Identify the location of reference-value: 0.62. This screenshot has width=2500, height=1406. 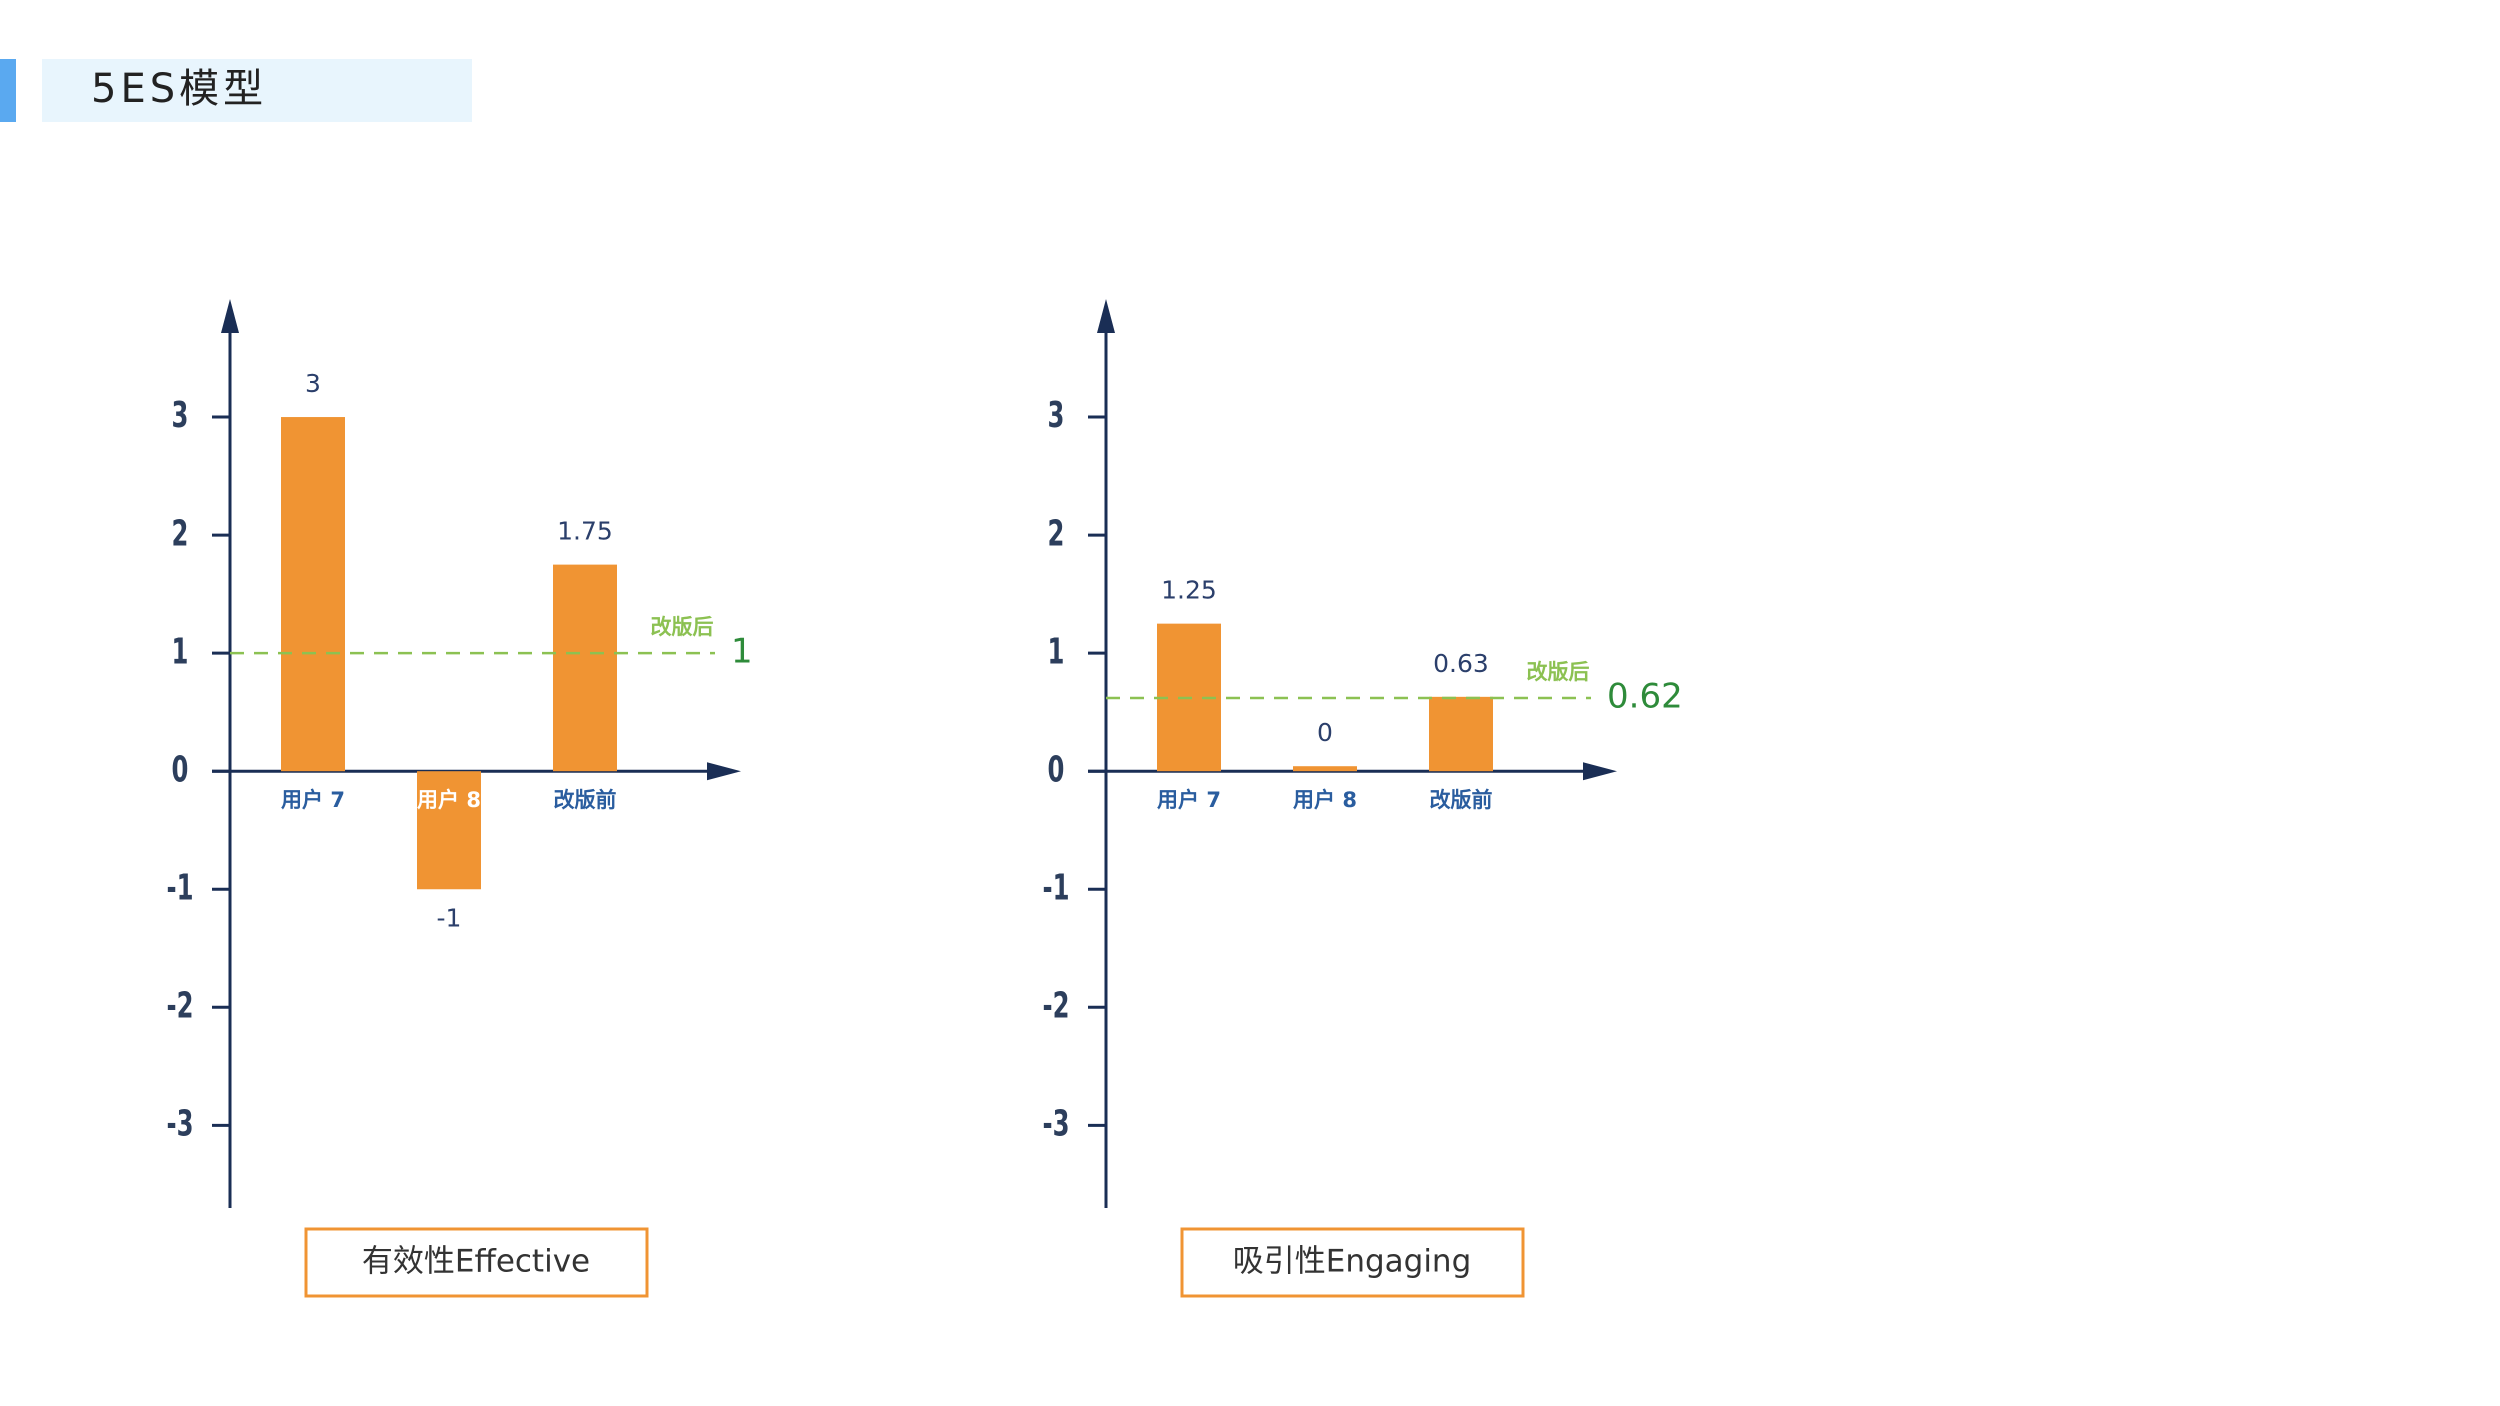
(1645, 697).